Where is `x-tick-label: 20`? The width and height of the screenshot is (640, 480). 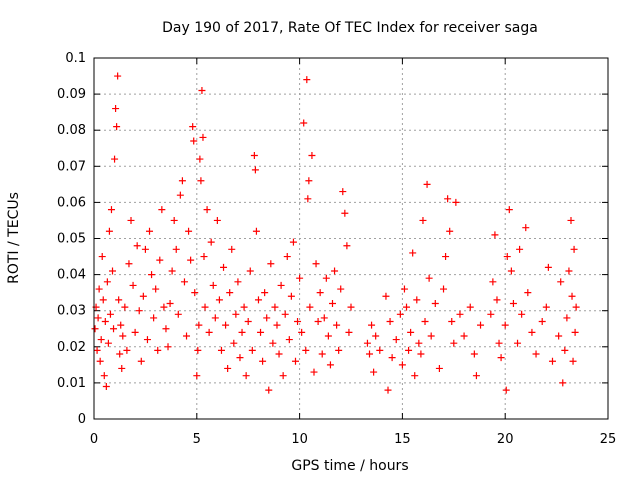 x-tick-label: 20 is located at coordinates (505, 439).